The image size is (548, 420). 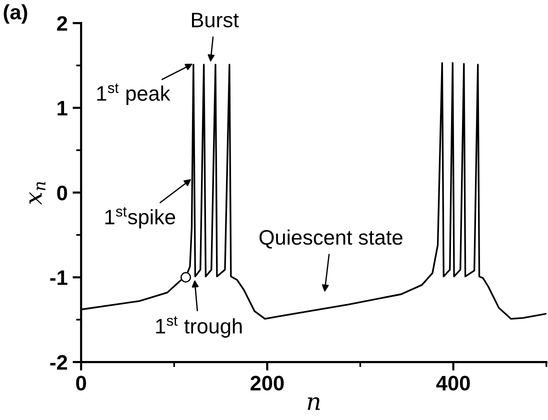 I want to click on annotation: 1$^{st}$ trough, so click(x=199, y=327).